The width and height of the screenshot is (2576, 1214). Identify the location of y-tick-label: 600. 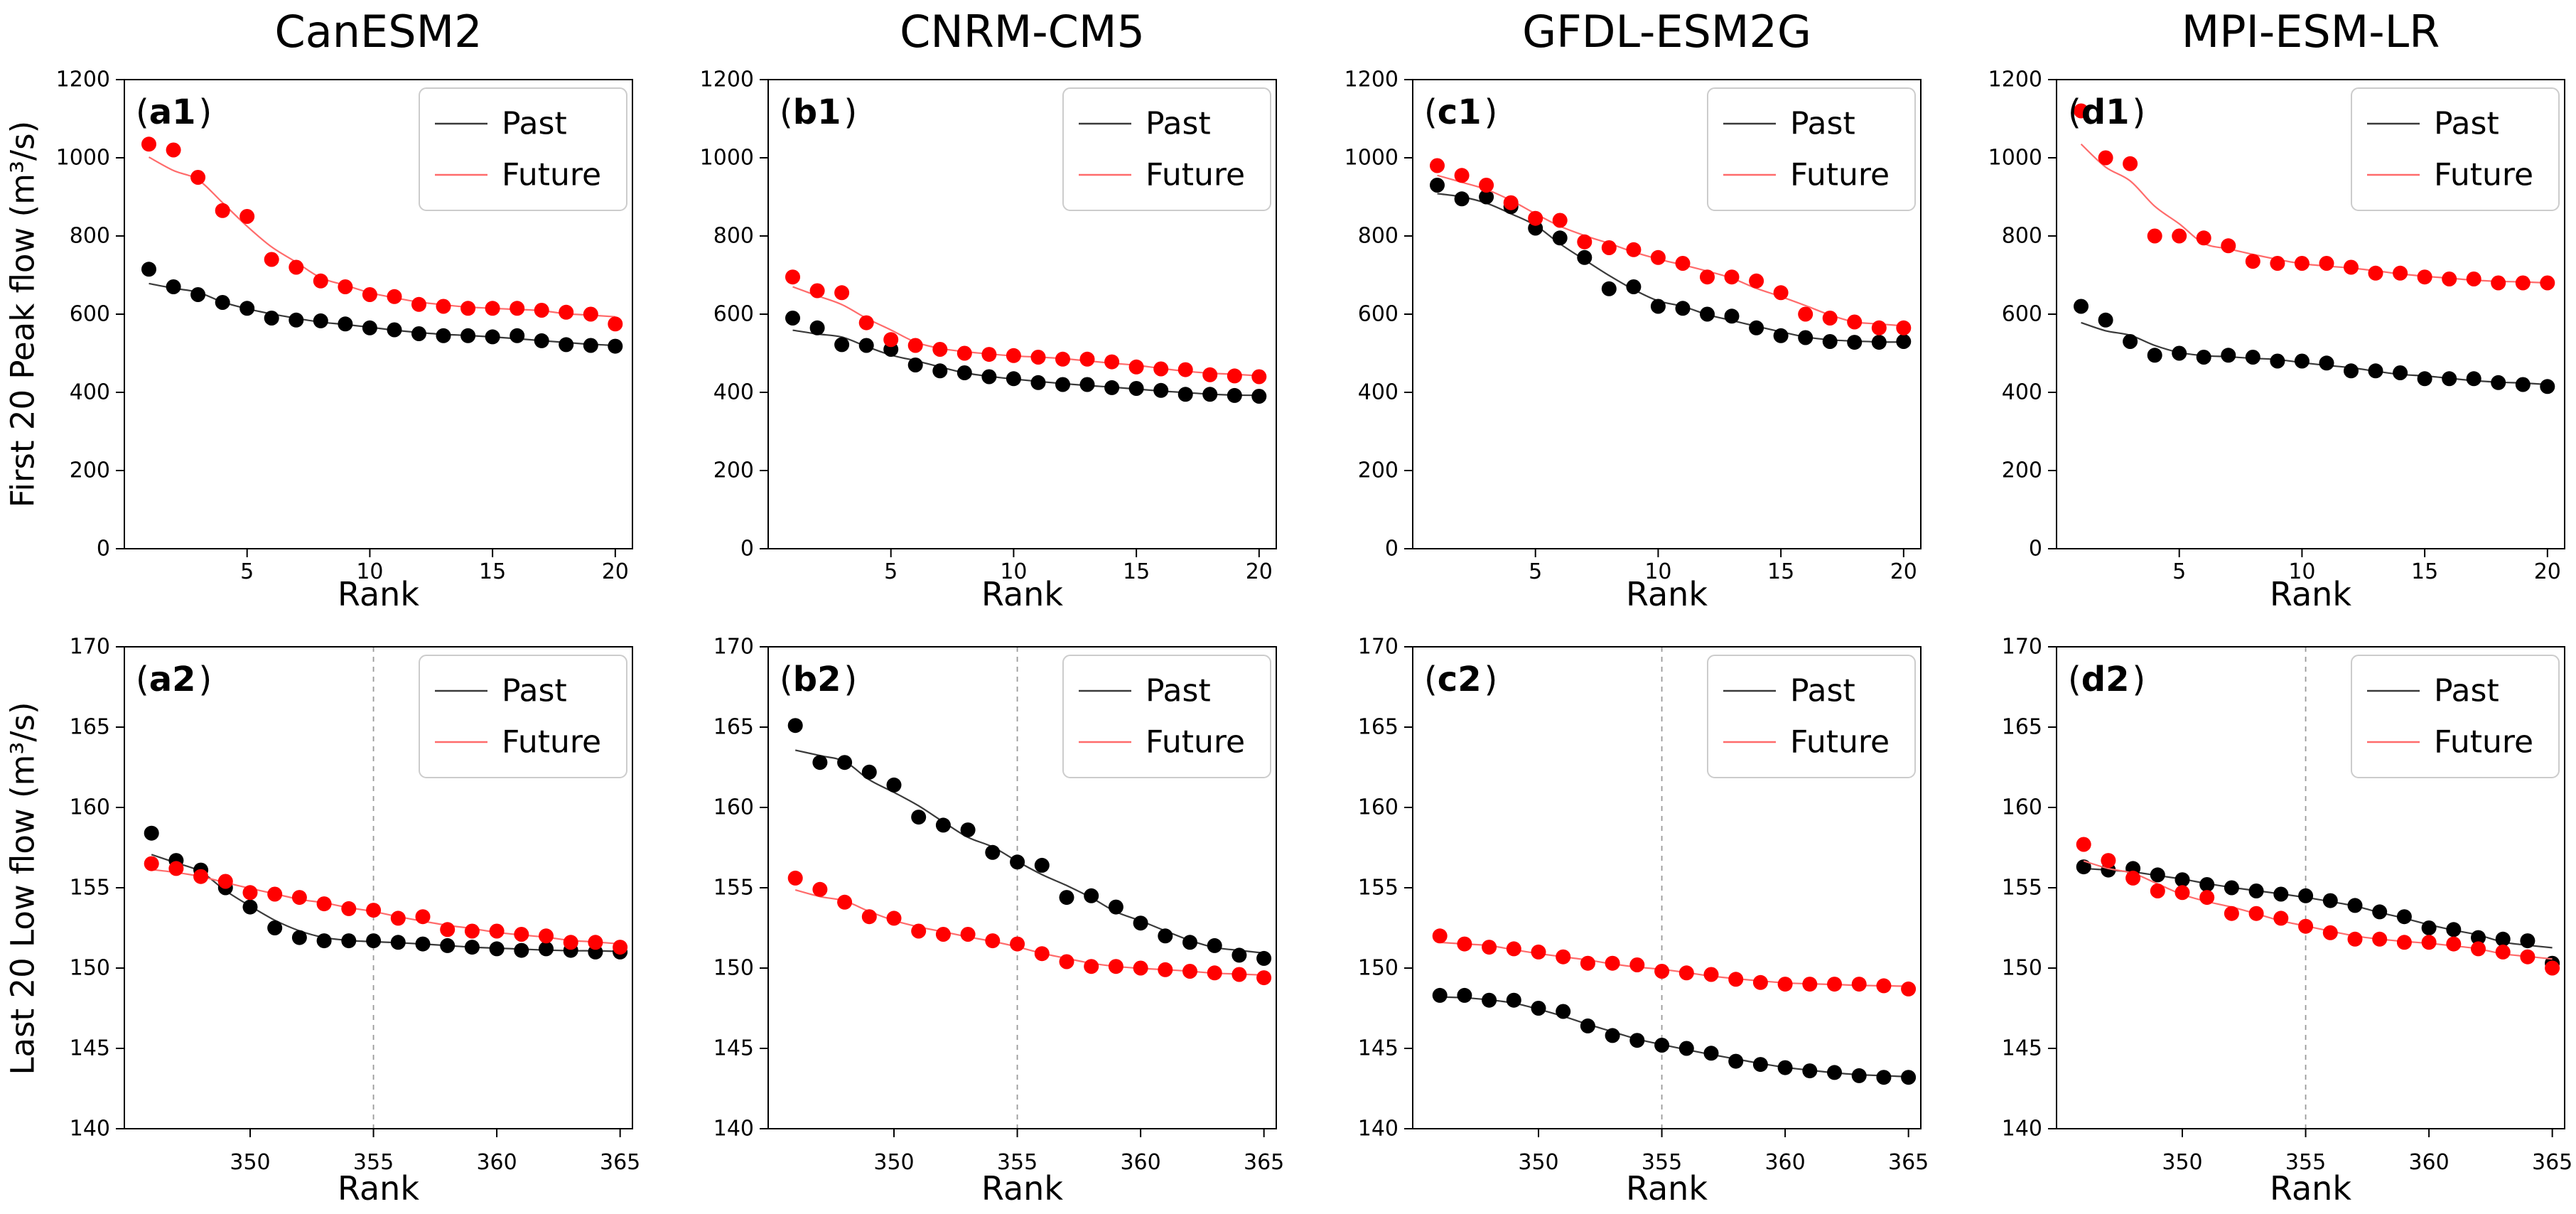
(2022, 314).